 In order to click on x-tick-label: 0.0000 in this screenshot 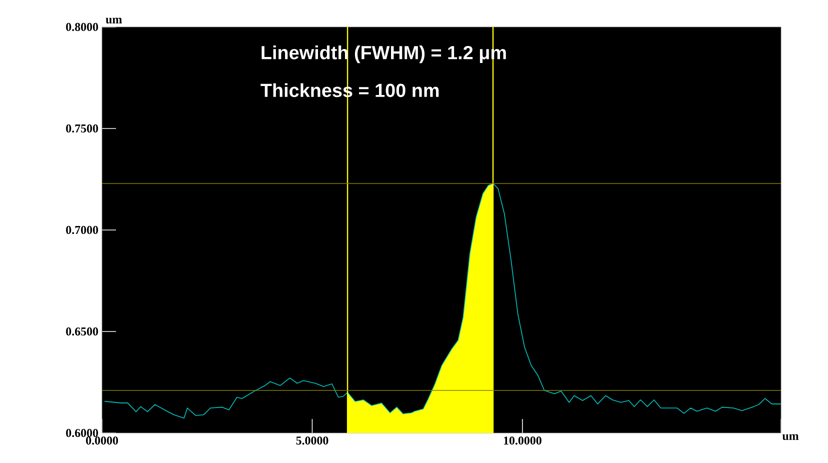, I will do `click(102, 440)`.